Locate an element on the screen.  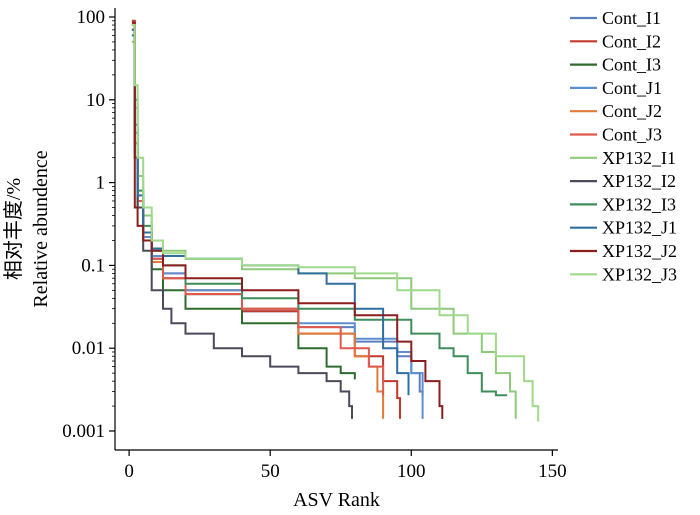
legend-label: Cont_J2 is located at coordinates (632, 111).